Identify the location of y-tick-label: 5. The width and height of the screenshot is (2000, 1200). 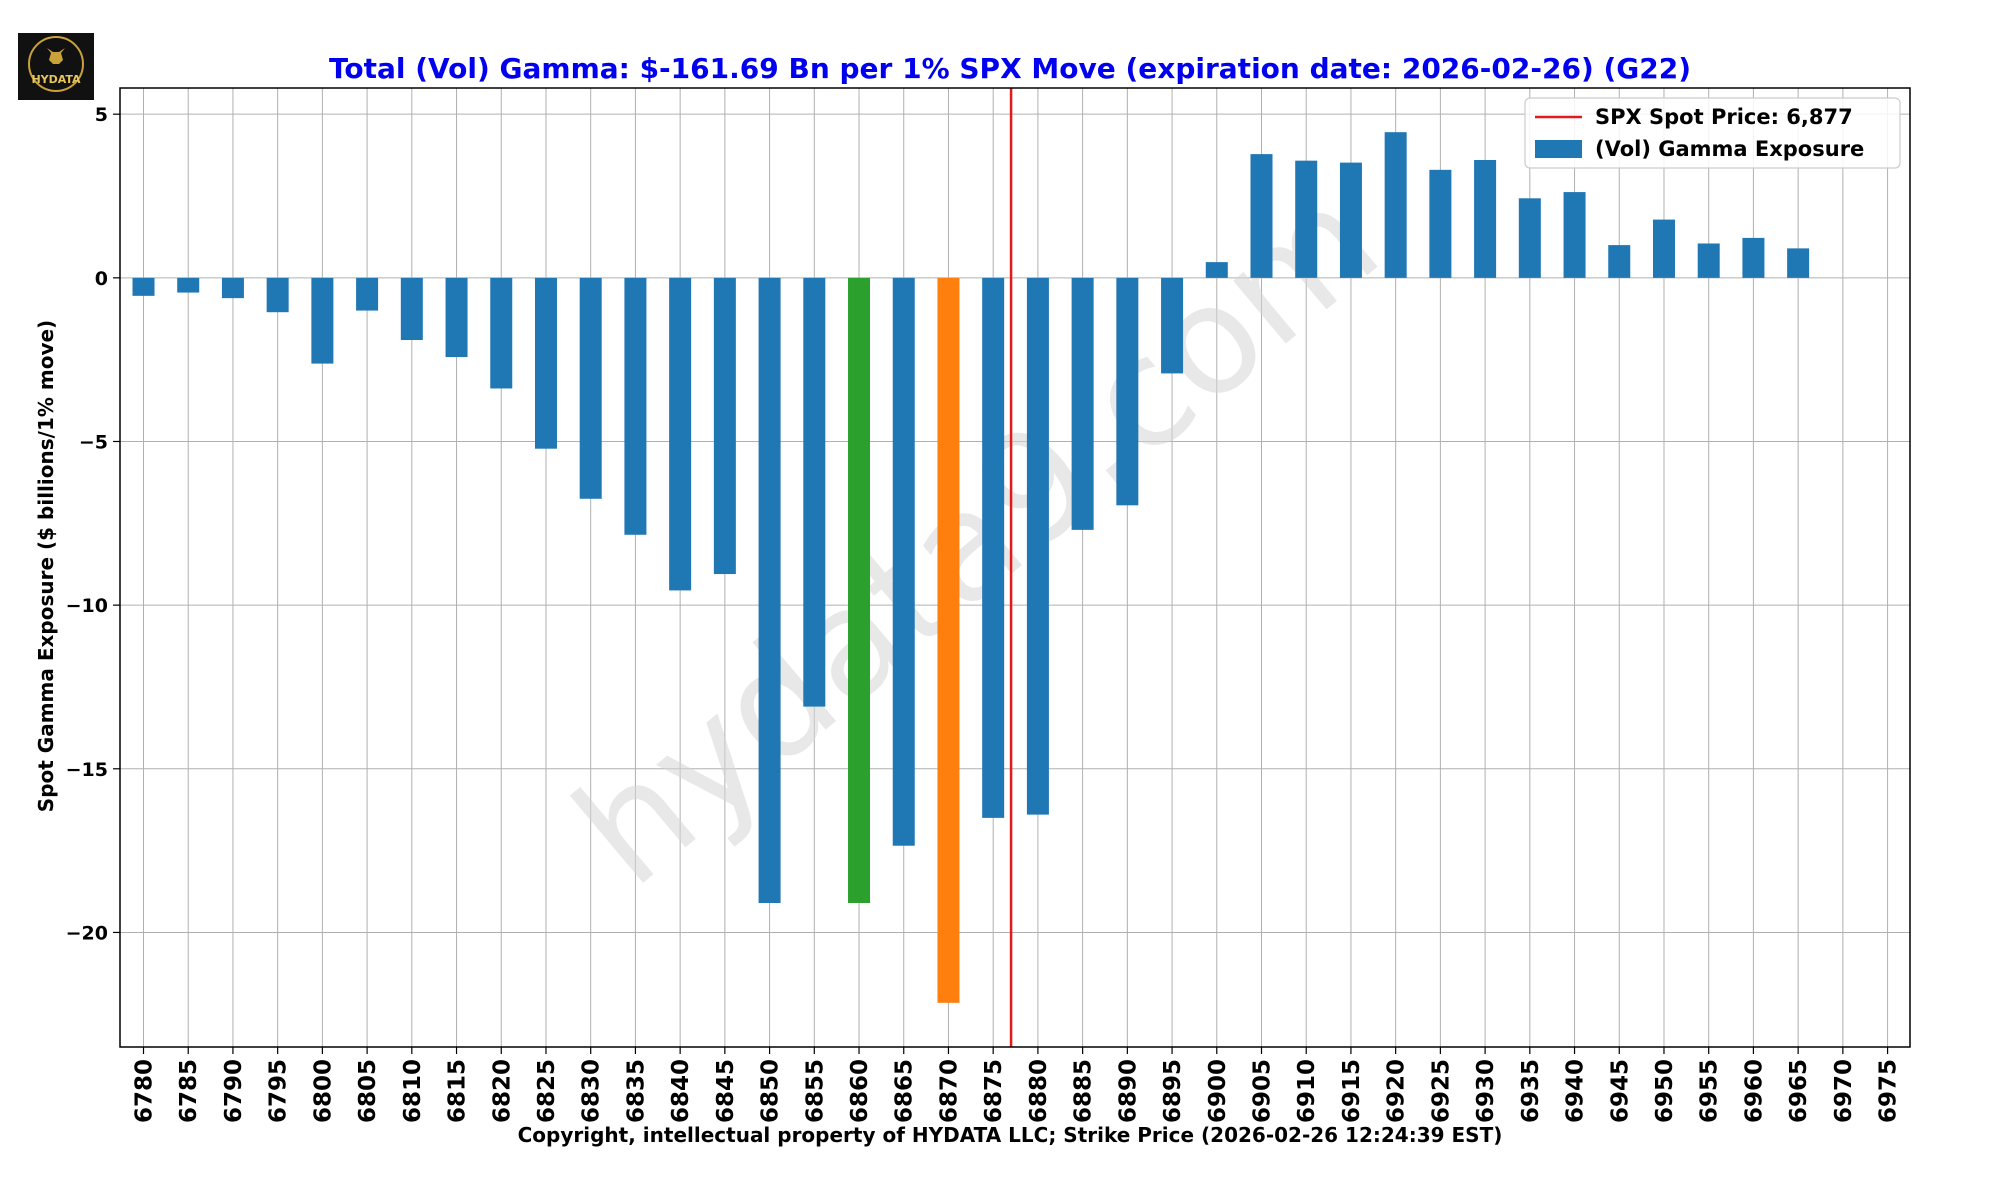
(101, 115).